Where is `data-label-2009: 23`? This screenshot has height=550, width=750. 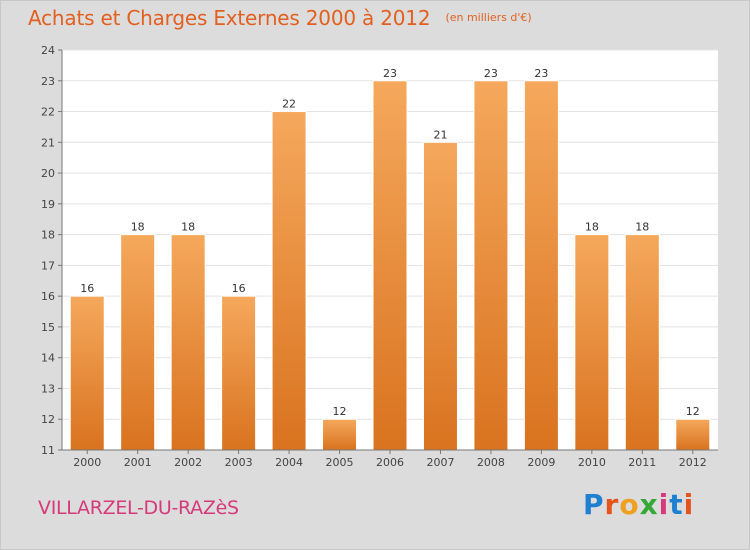
data-label-2009: 23 is located at coordinates (541, 73).